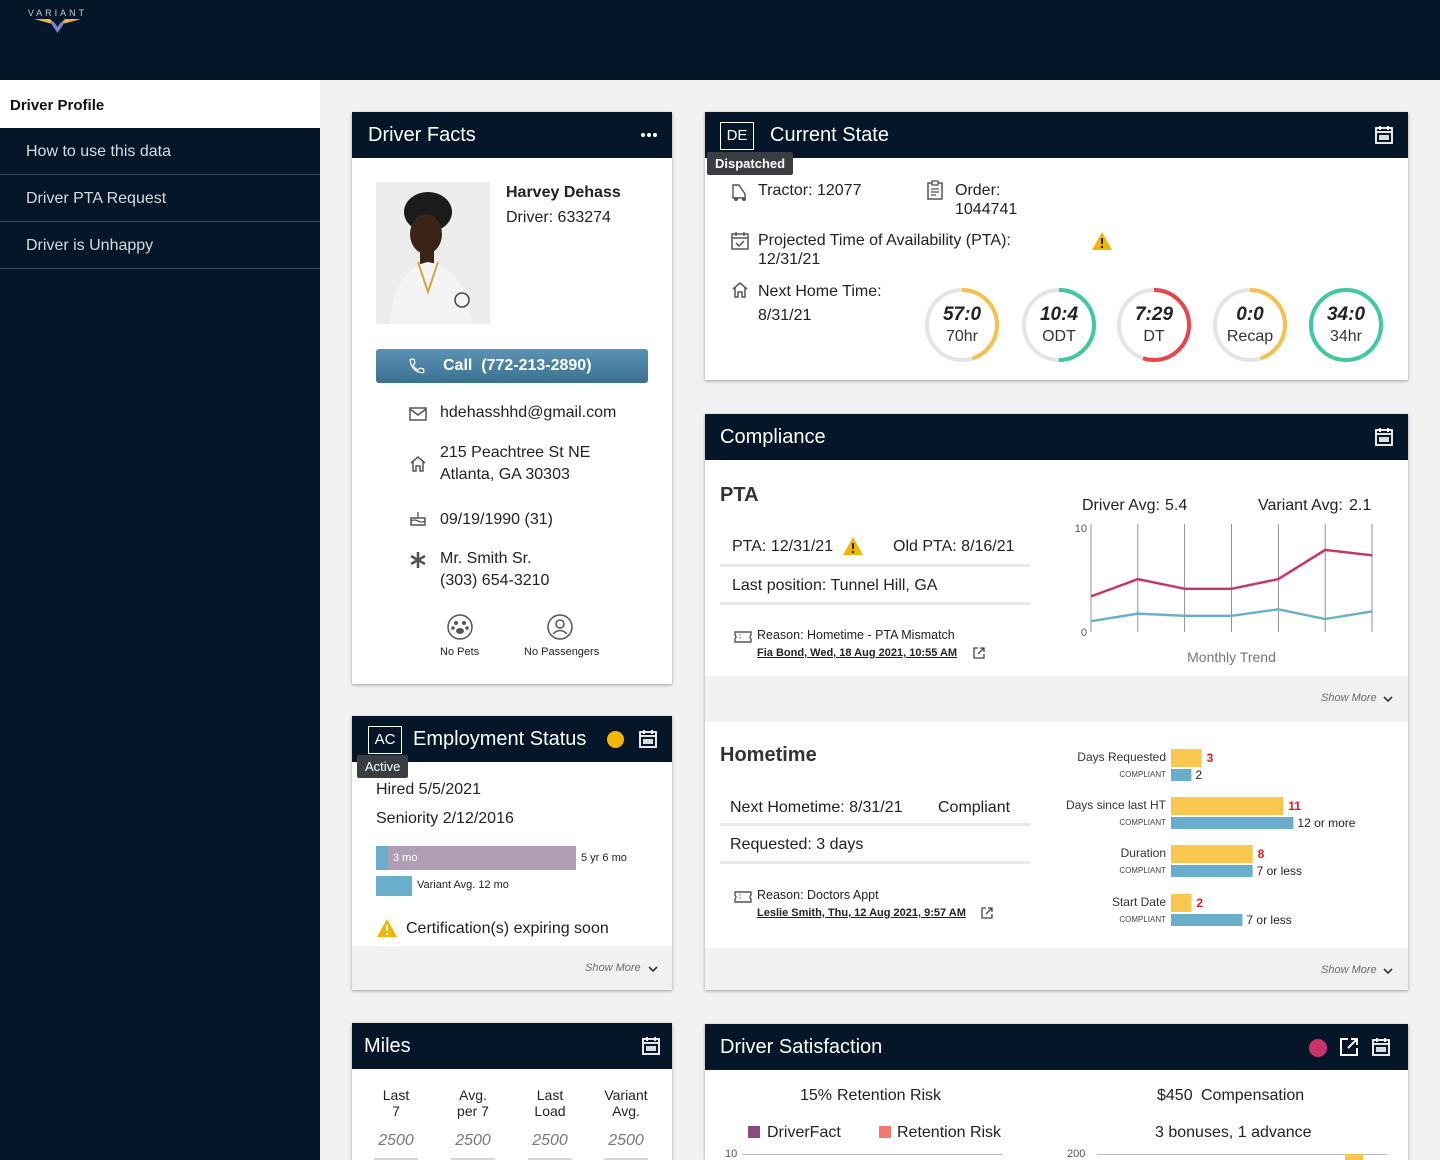 The height and width of the screenshot is (1160, 1440). What do you see at coordinates (387, 1046) in the screenshot?
I see `miles-title: Miles` at bounding box center [387, 1046].